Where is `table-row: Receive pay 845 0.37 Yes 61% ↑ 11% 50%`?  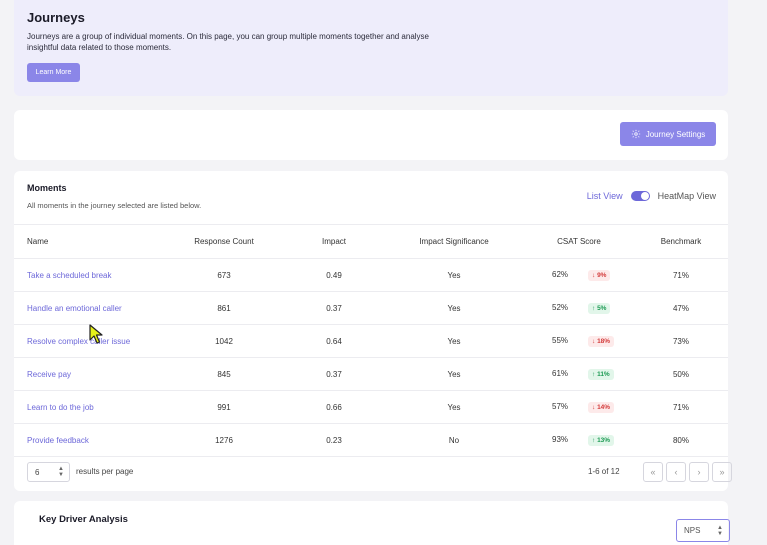 table-row: Receive pay 845 0.37 Yes 61% ↑ 11% 50% is located at coordinates (371, 374).